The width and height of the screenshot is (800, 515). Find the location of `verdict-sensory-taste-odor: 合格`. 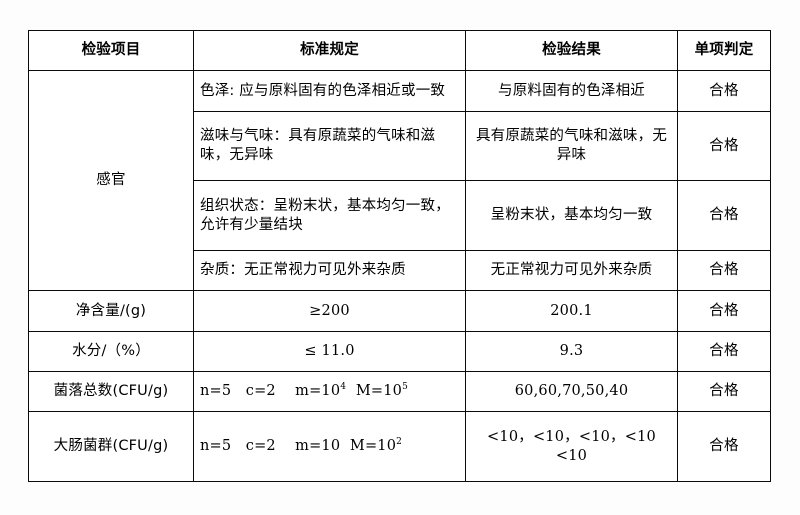

verdict-sensory-taste-odor: 合格 is located at coordinates (724, 146).